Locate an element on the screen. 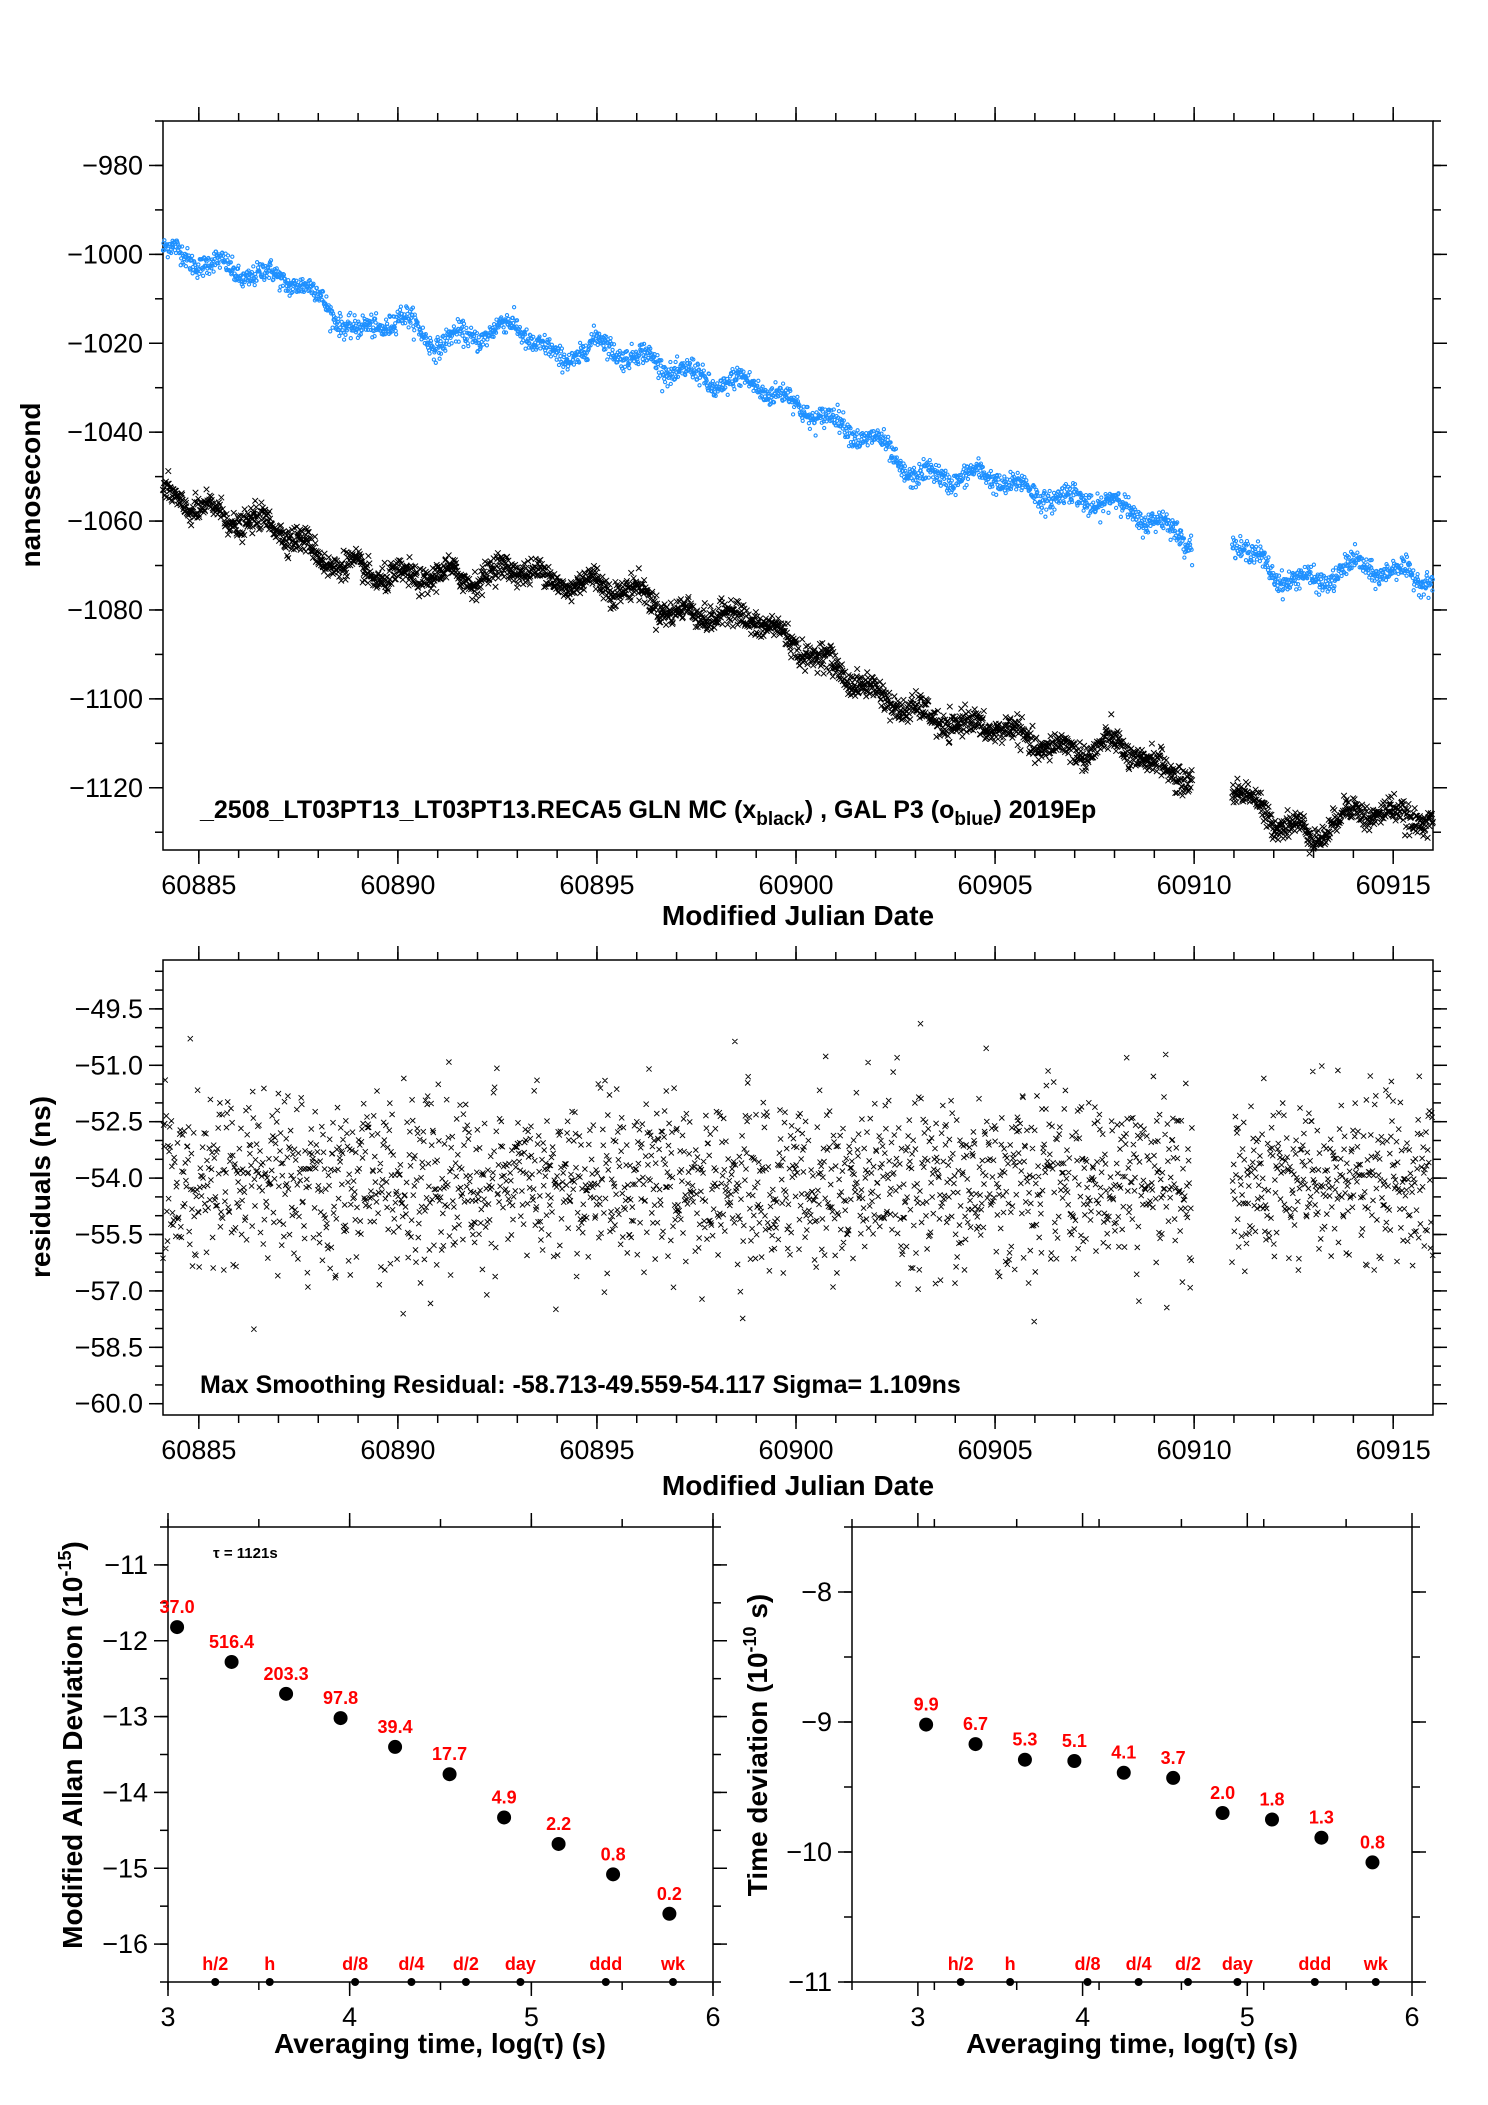 The image size is (1488, 2105). y-tick-label: −980 is located at coordinates (112, 165).